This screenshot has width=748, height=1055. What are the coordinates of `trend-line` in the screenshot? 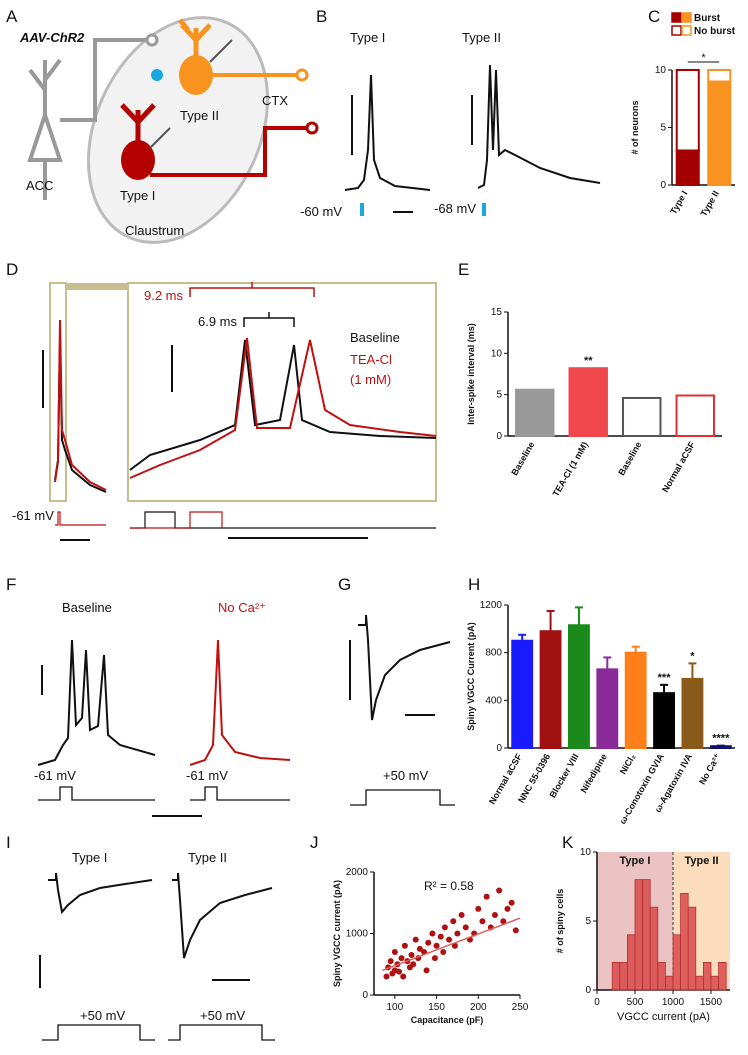 It's located at (451, 944).